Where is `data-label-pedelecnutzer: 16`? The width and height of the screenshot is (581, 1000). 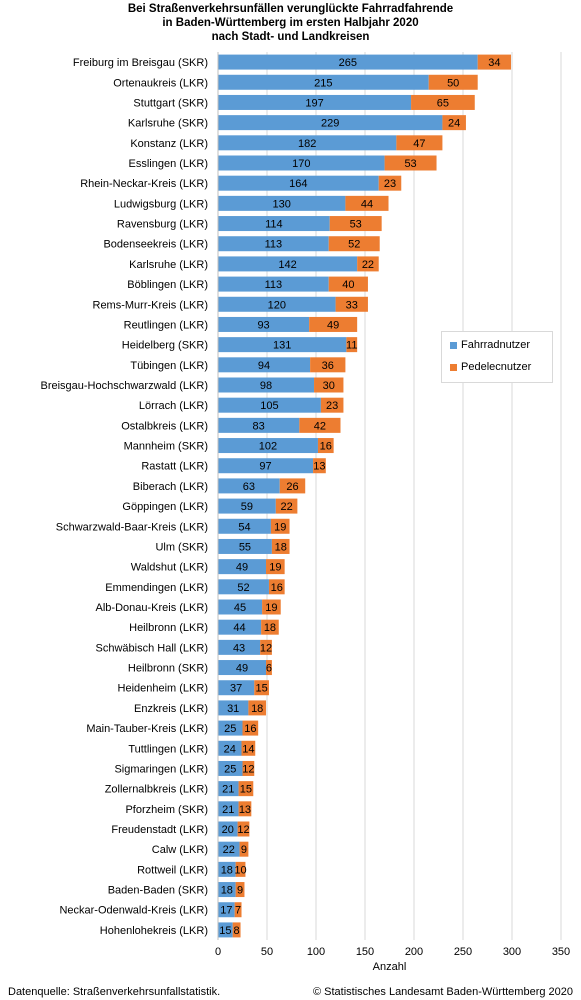
data-label-pedelecnutzer: 16 is located at coordinates (250, 729).